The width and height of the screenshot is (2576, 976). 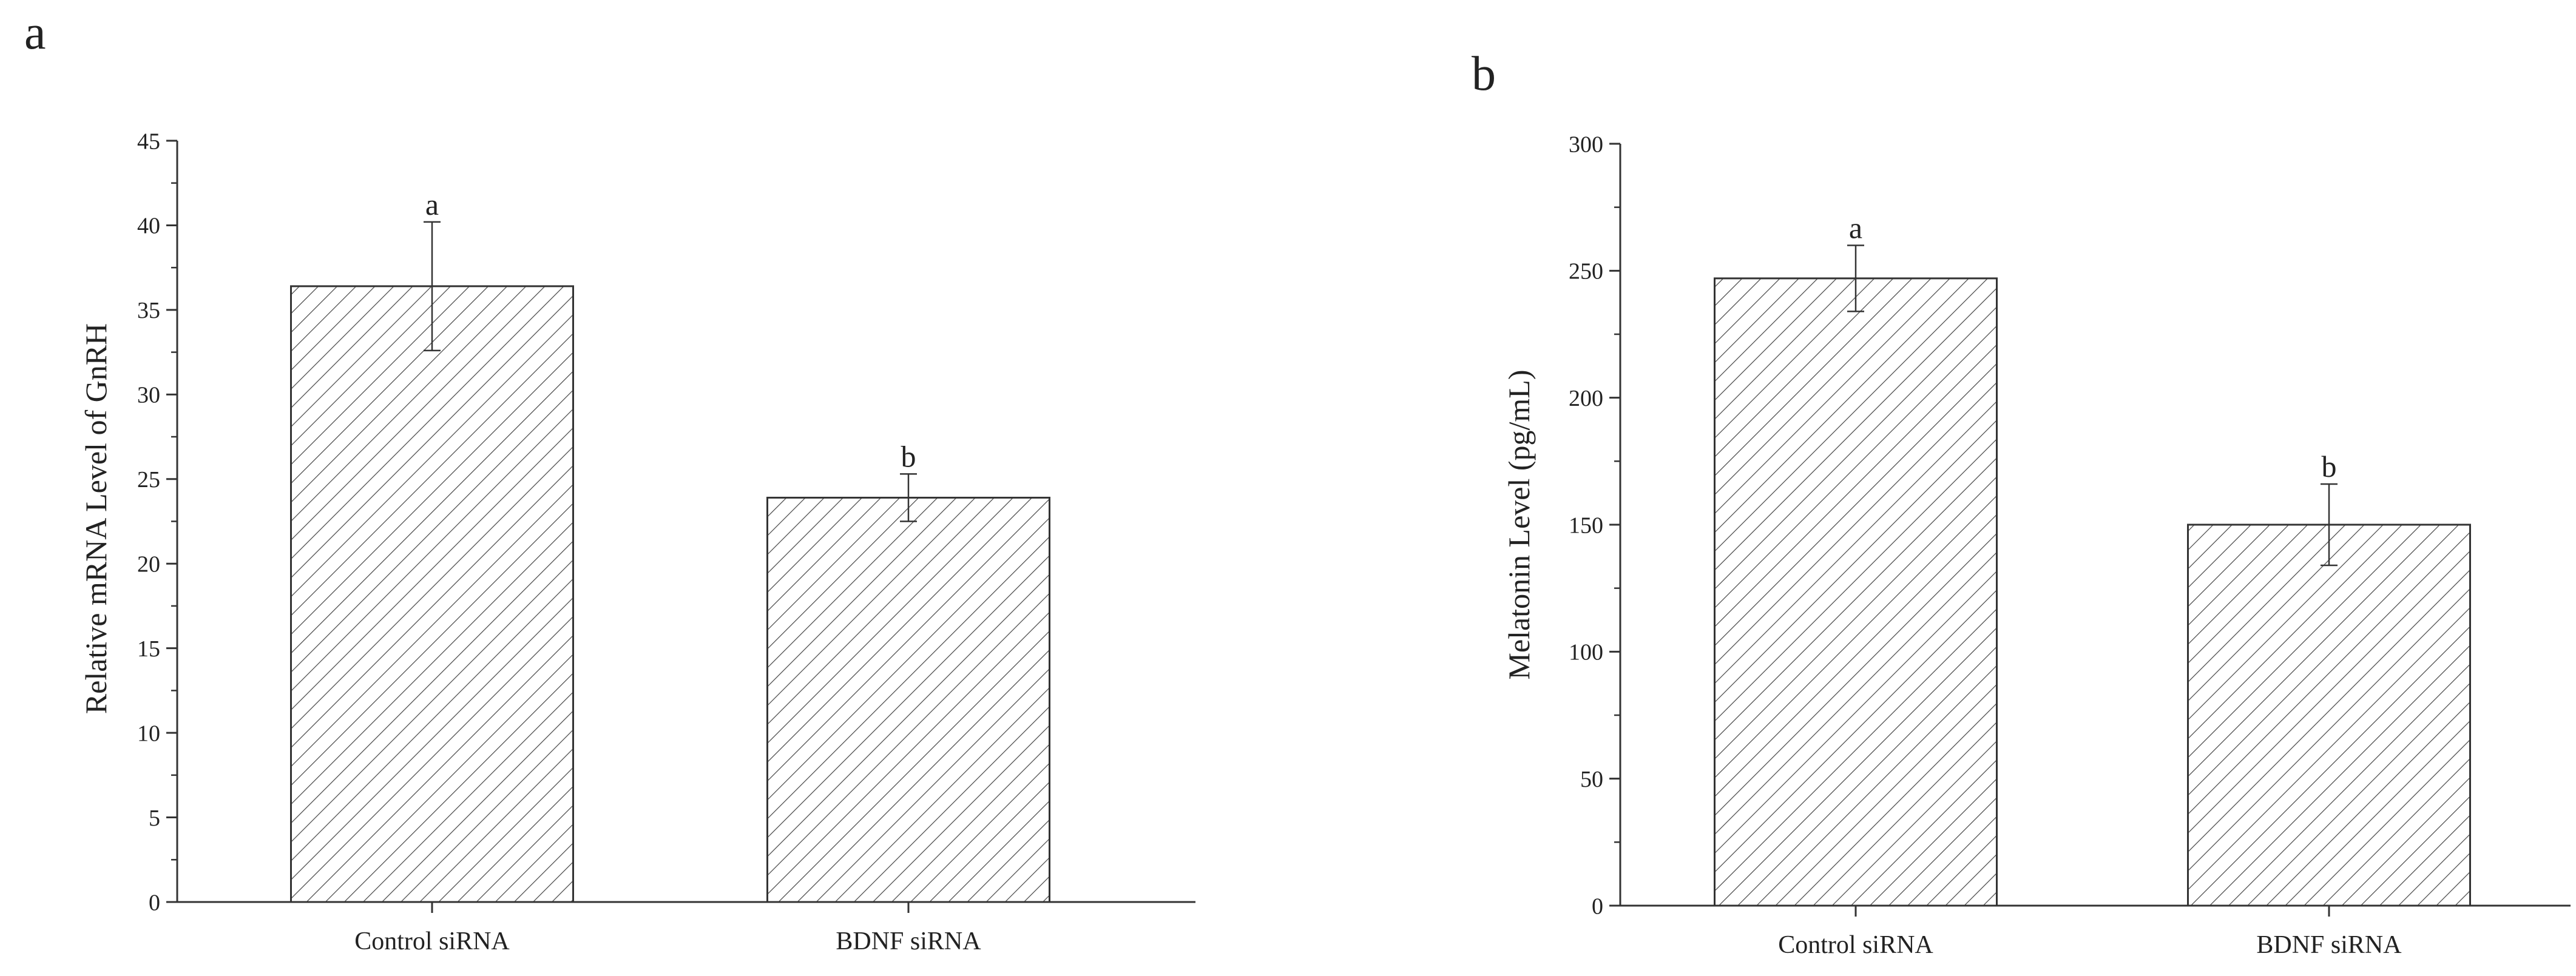 What do you see at coordinates (1591, 779) in the screenshot?
I see `y-tick-label: 50` at bounding box center [1591, 779].